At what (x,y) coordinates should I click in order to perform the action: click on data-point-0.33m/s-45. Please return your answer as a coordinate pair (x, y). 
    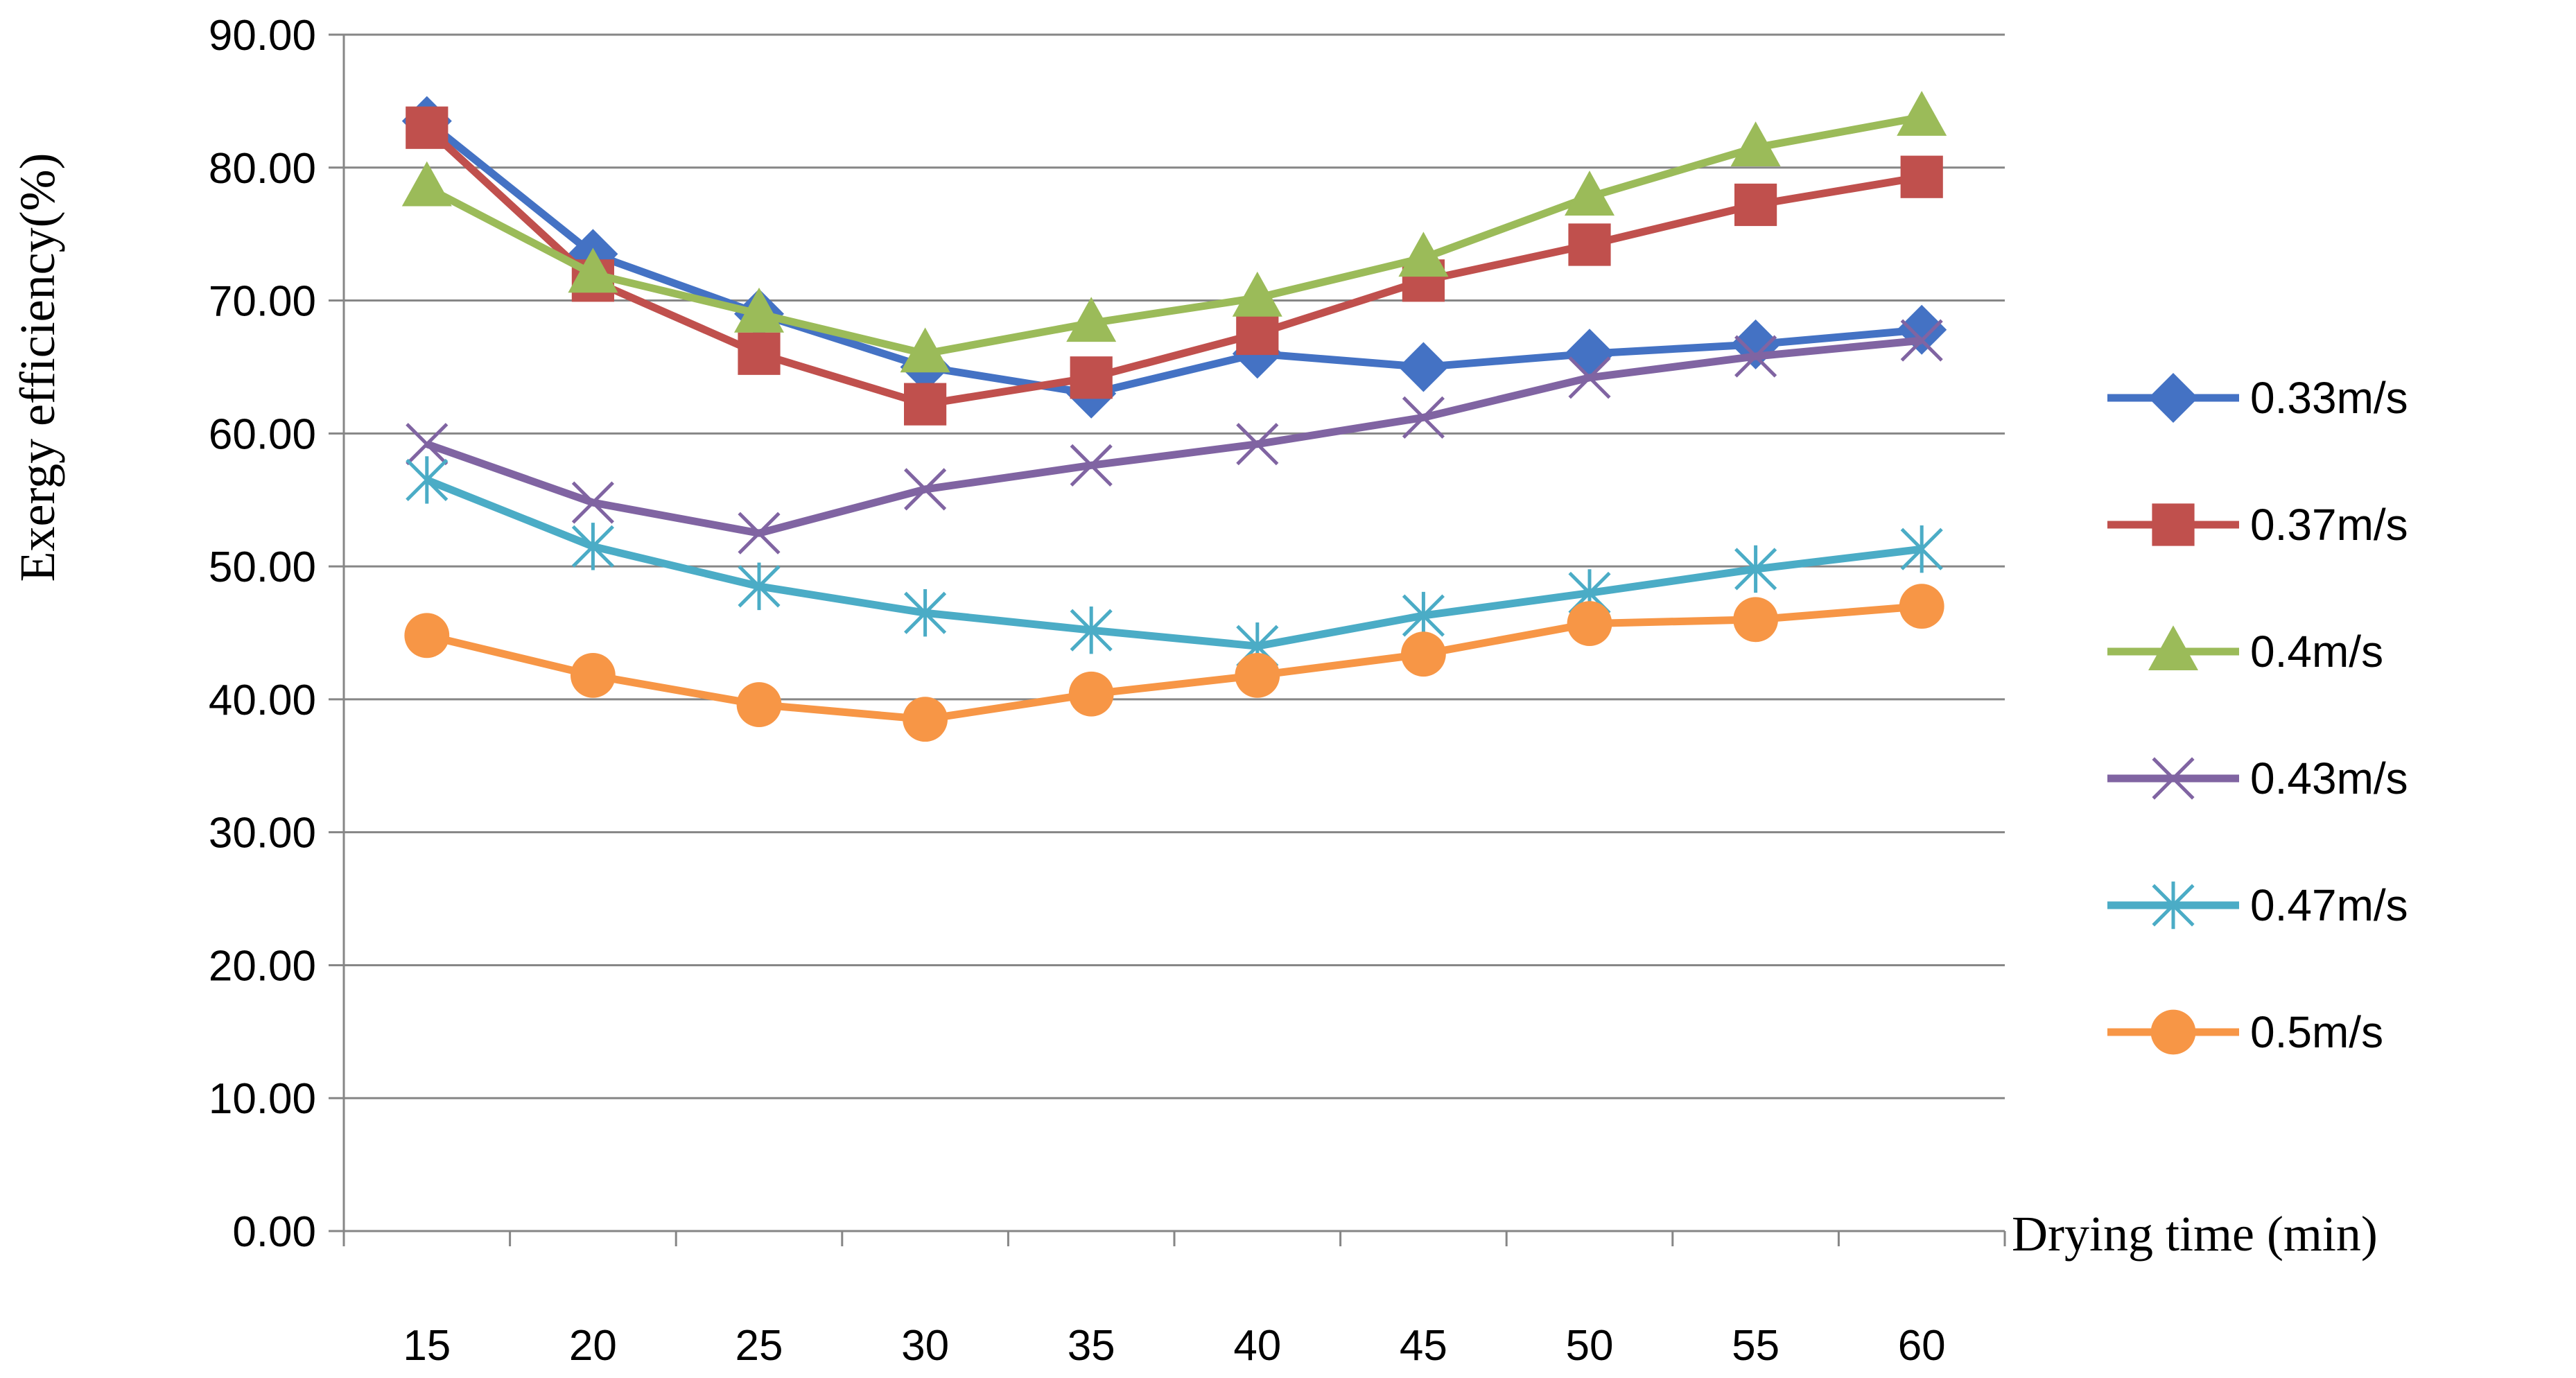
    Looking at the image, I should click on (1423, 367).